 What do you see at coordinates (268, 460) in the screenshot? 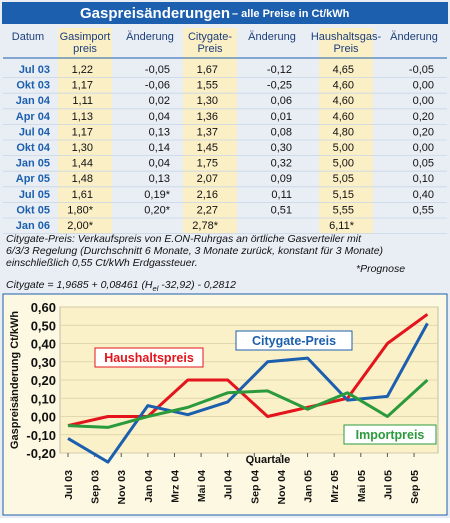
I see `x-axis-label: Quartale` at bounding box center [268, 460].